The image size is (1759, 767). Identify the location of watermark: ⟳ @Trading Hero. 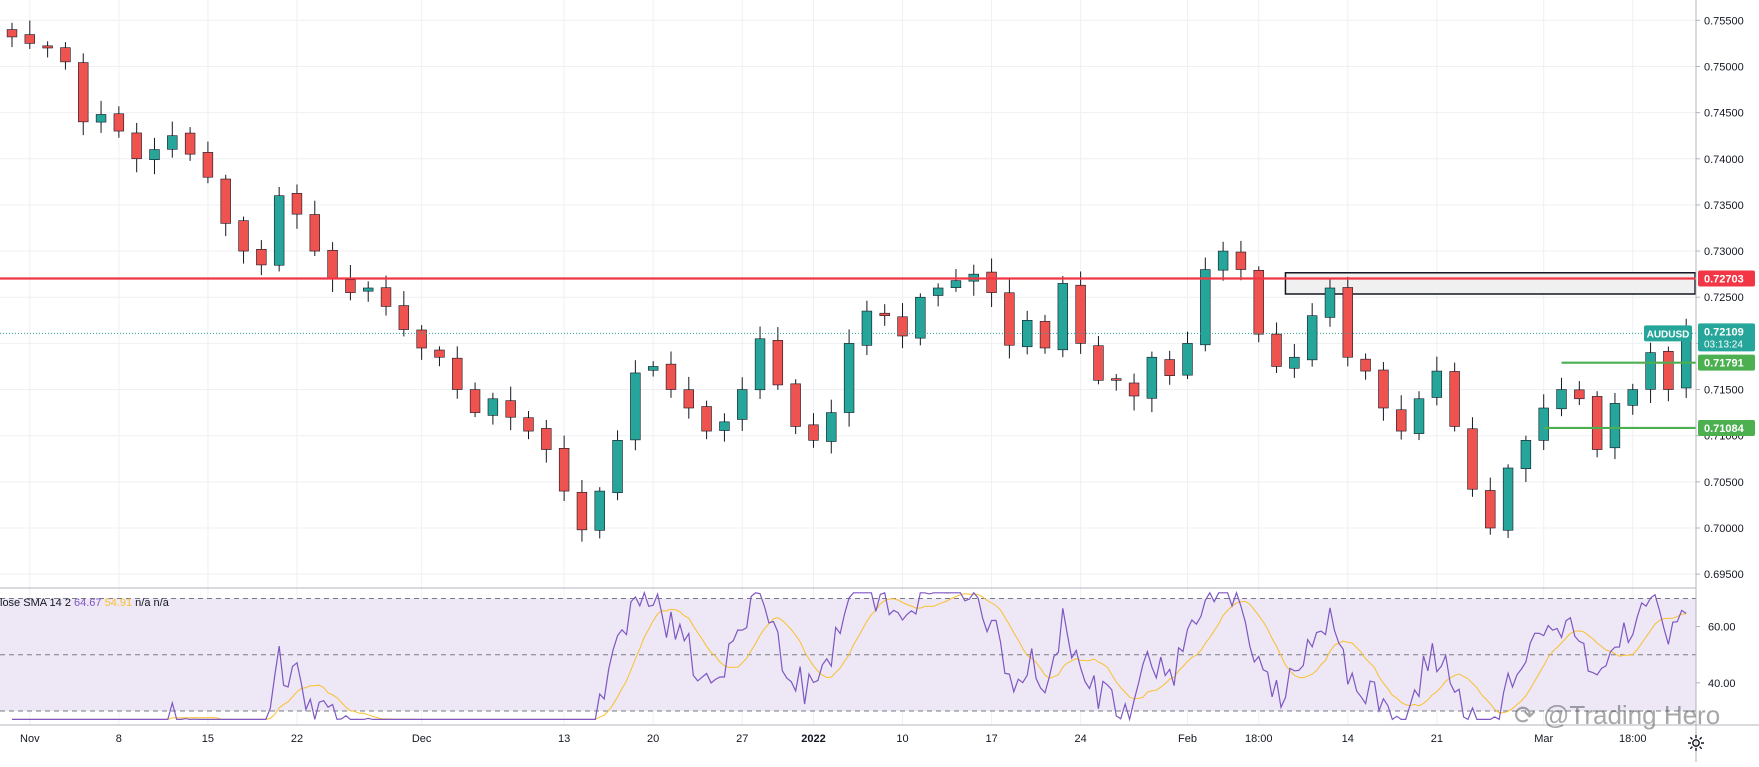
(1617, 715).